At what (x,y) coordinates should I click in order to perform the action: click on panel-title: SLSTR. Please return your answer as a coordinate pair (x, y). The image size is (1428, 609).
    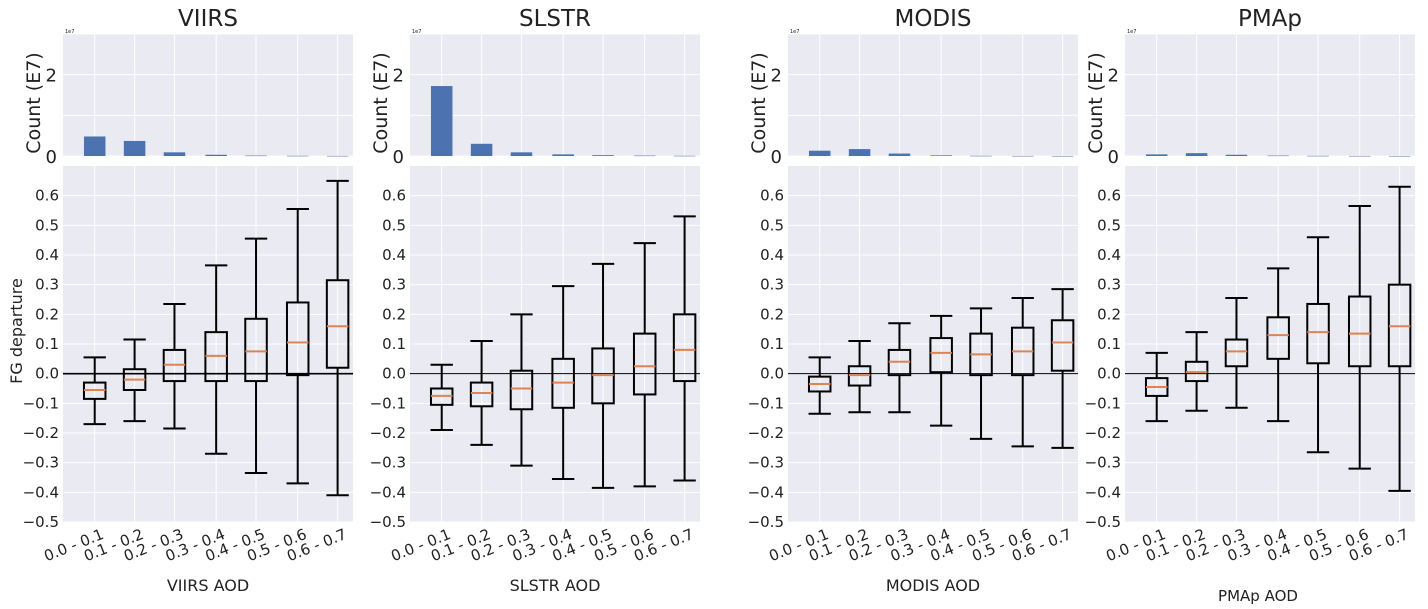
    Looking at the image, I should click on (555, 19).